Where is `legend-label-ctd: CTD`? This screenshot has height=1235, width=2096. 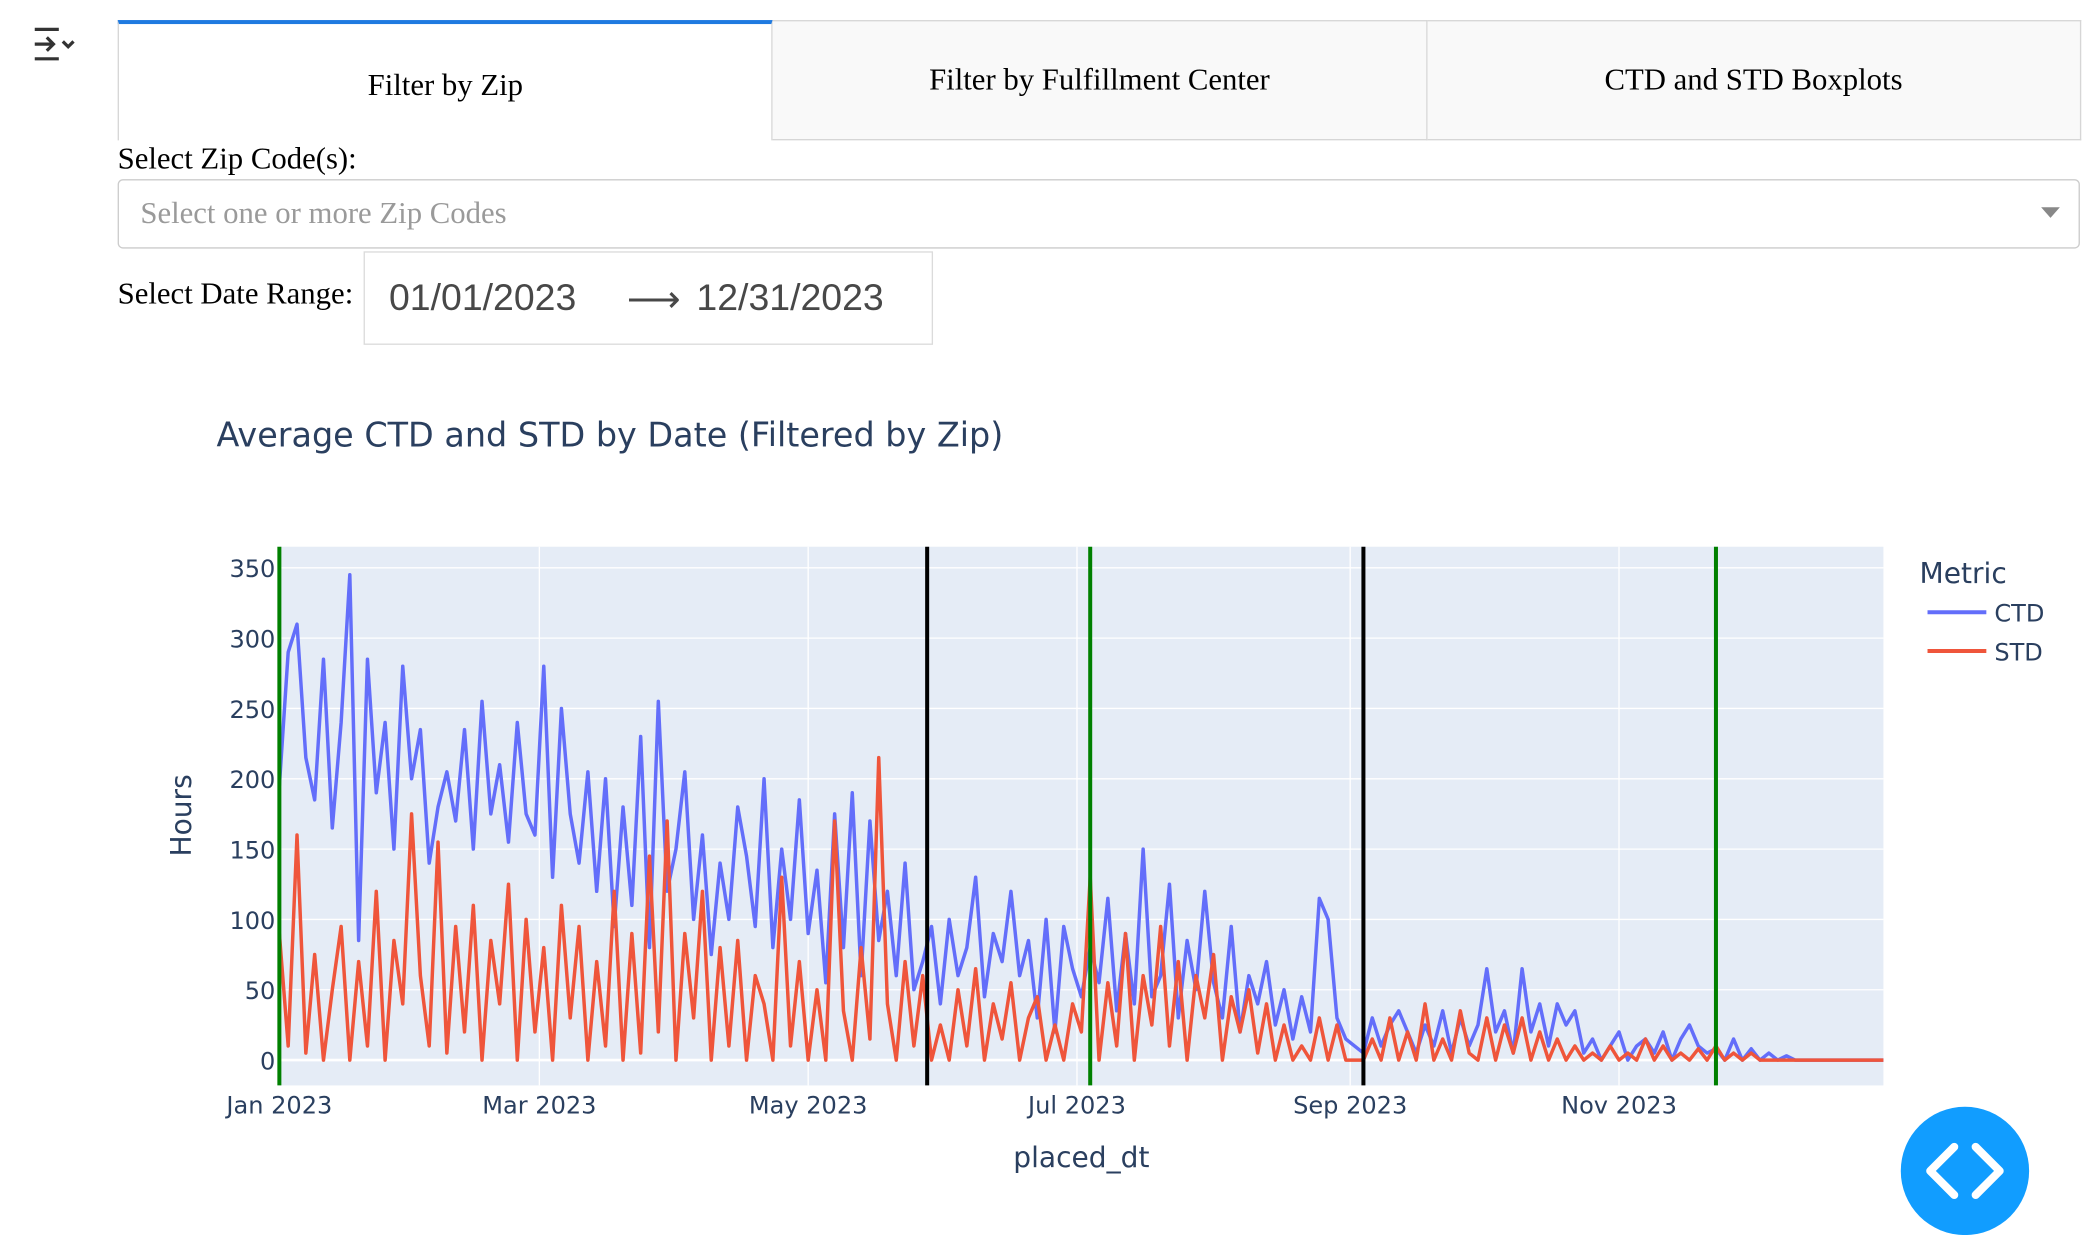 legend-label-ctd: CTD is located at coordinates (2019, 614).